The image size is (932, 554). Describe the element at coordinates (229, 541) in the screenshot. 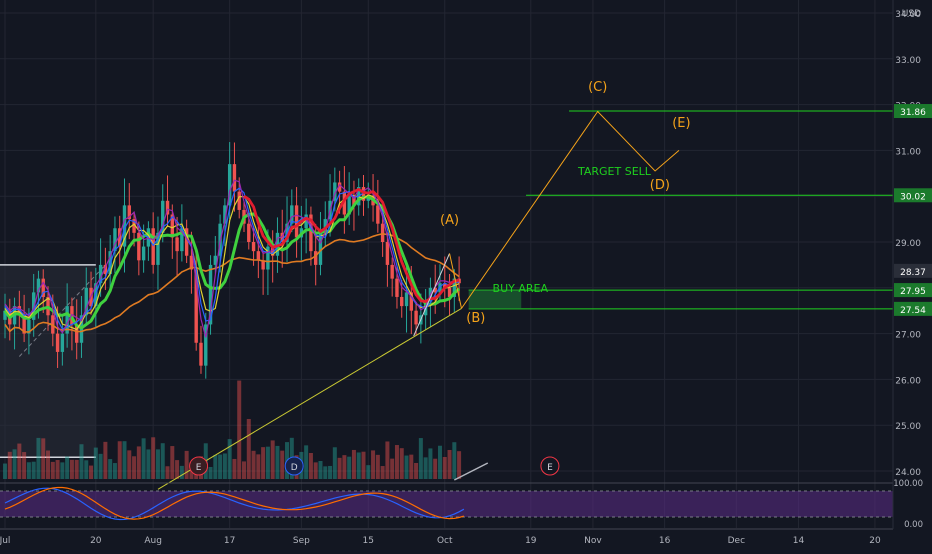

I see `x-tick-label: 17` at that location.